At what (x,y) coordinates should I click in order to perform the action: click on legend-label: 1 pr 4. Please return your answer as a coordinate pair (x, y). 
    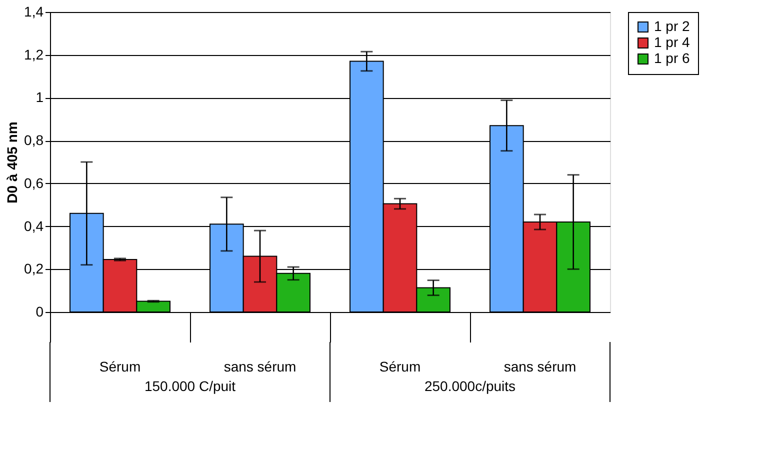
    Looking at the image, I should click on (672, 42).